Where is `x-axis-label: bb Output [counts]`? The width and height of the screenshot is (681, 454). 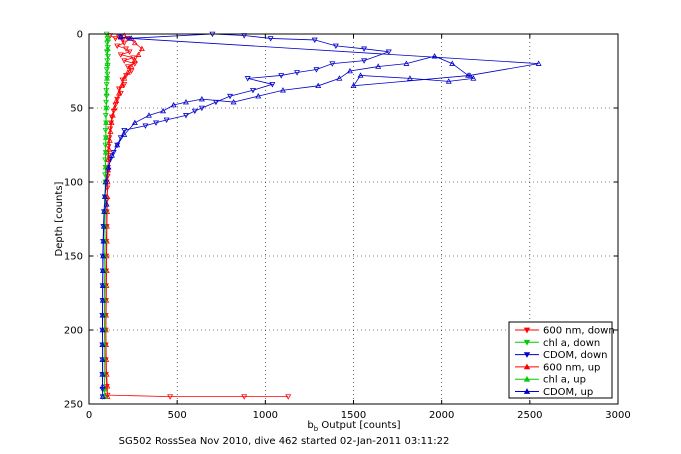 x-axis-label: bb Output [counts] is located at coordinates (353, 426).